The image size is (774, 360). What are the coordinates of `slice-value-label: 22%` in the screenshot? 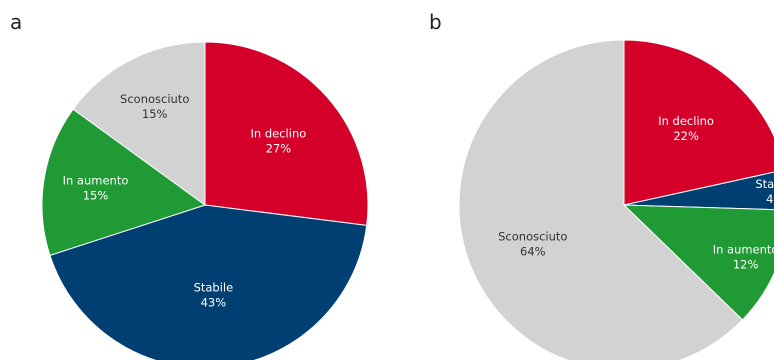 It's located at (686, 136).